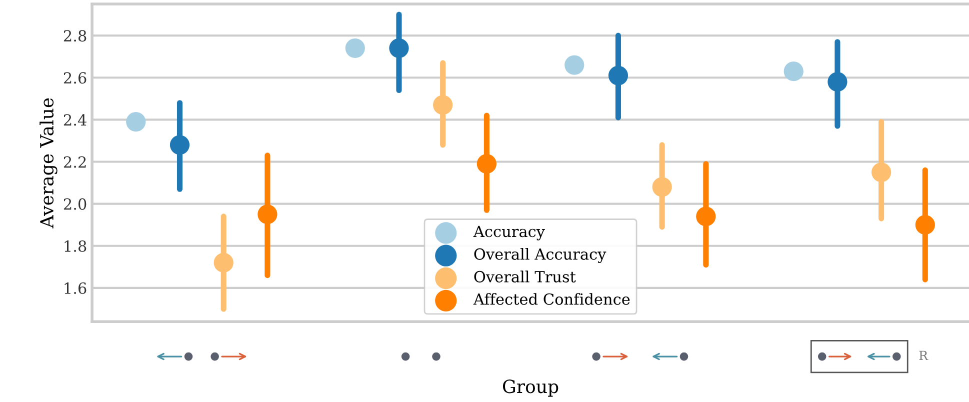 This screenshot has width=969, height=402. Describe the element at coordinates (530, 388) in the screenshot. I see `x-axis-title: Group` at that location.